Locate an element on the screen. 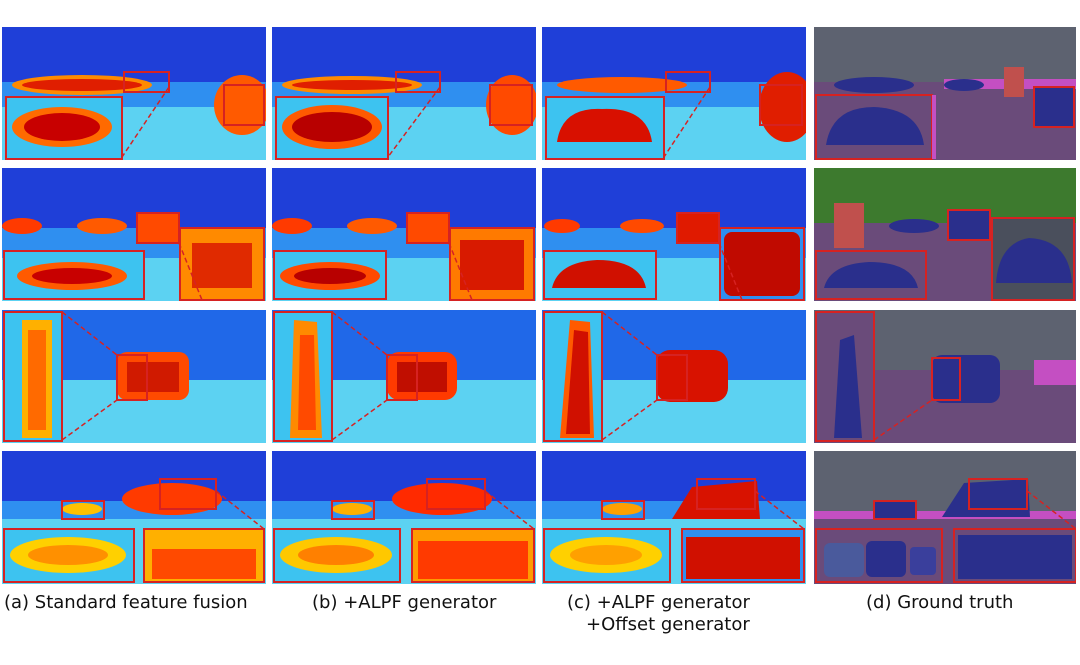 The image size is (1080, 665). heatmap-row2-standard-fusion is located at coordinates (134, 234).